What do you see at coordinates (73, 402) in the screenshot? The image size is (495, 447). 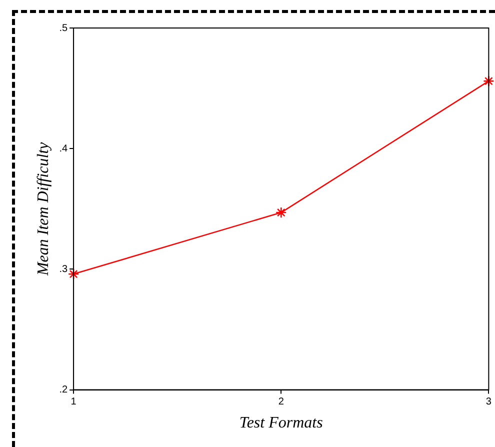 I see `x-tick-label: 1` at bounding box center [73, 402].